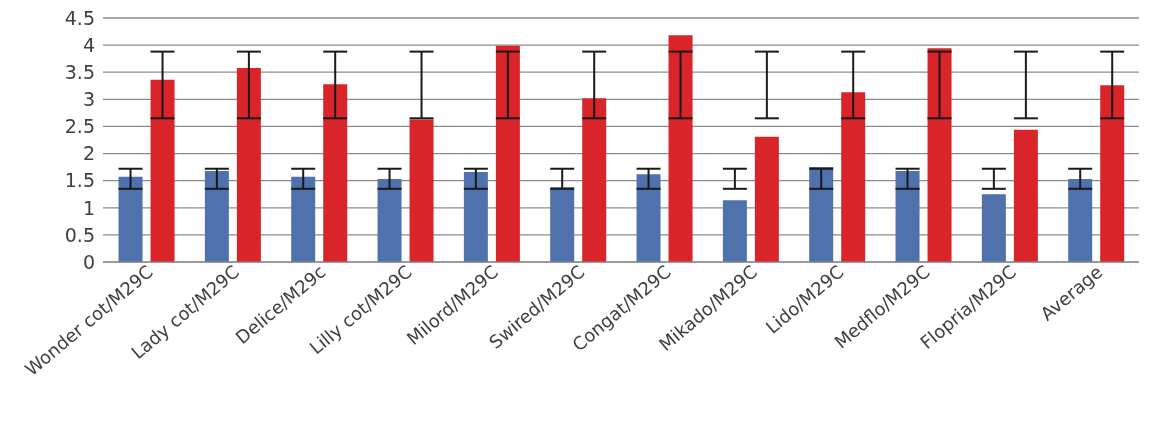  Describe the element at coordinates (88, 99) in the screenshot. I see `y-tick-label: 3` at that location.